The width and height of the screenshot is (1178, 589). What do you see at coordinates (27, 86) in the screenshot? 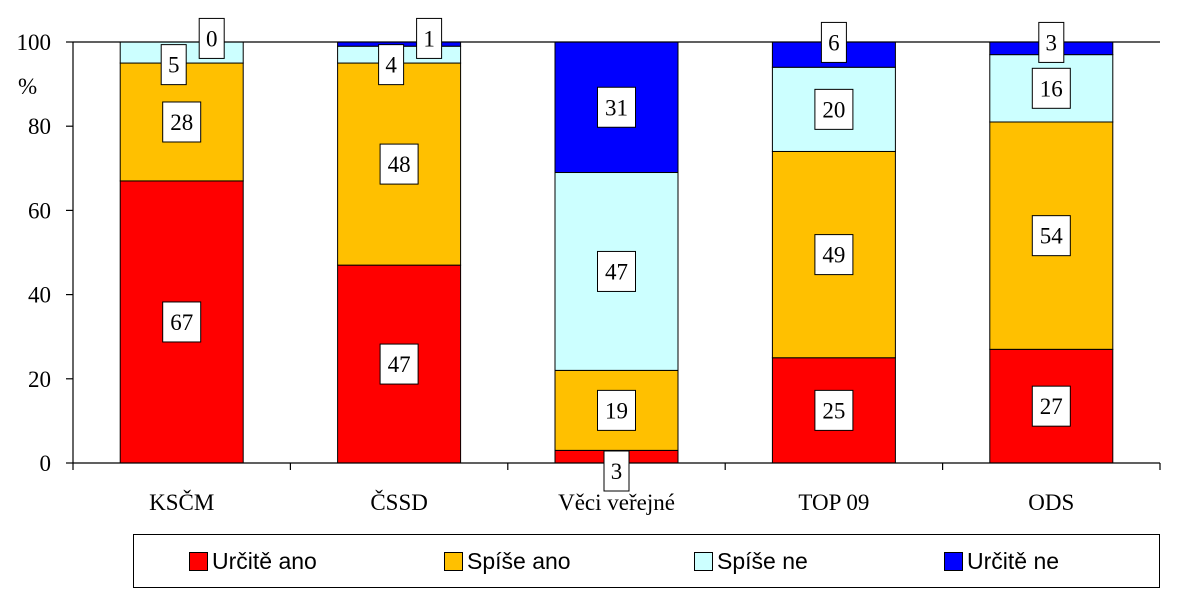
I see `y-axis-unit-label: %` at bounding box center [27, 86].